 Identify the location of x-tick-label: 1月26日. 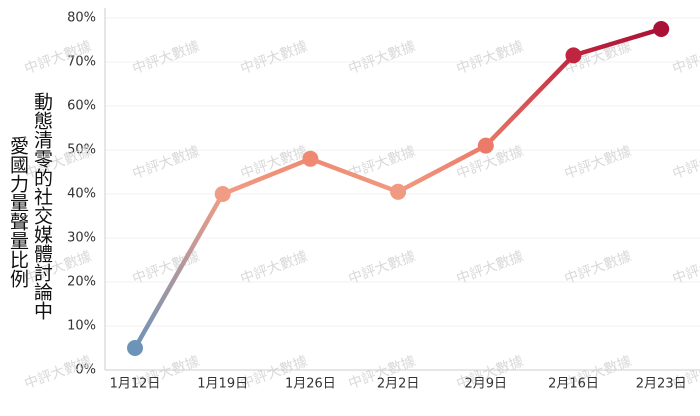
(310, 384).